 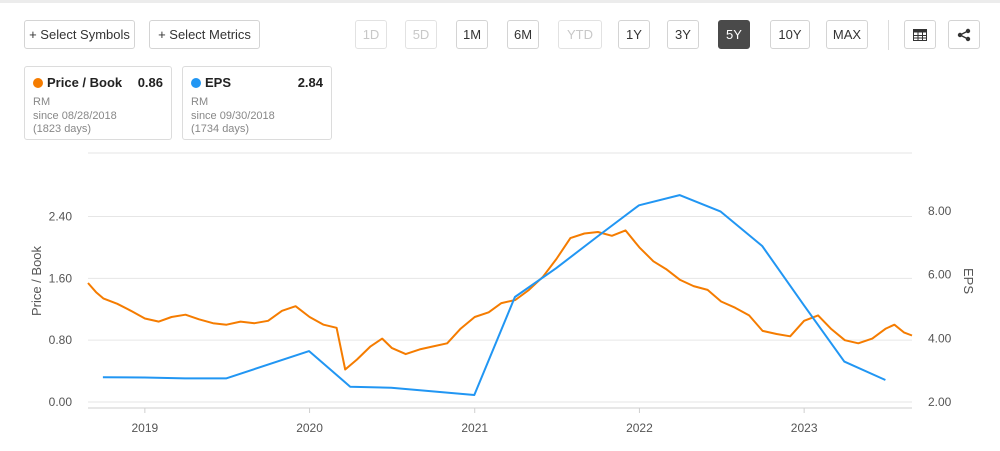 I want to click on range-button-5d: 5D, so click(x=421, y=34).